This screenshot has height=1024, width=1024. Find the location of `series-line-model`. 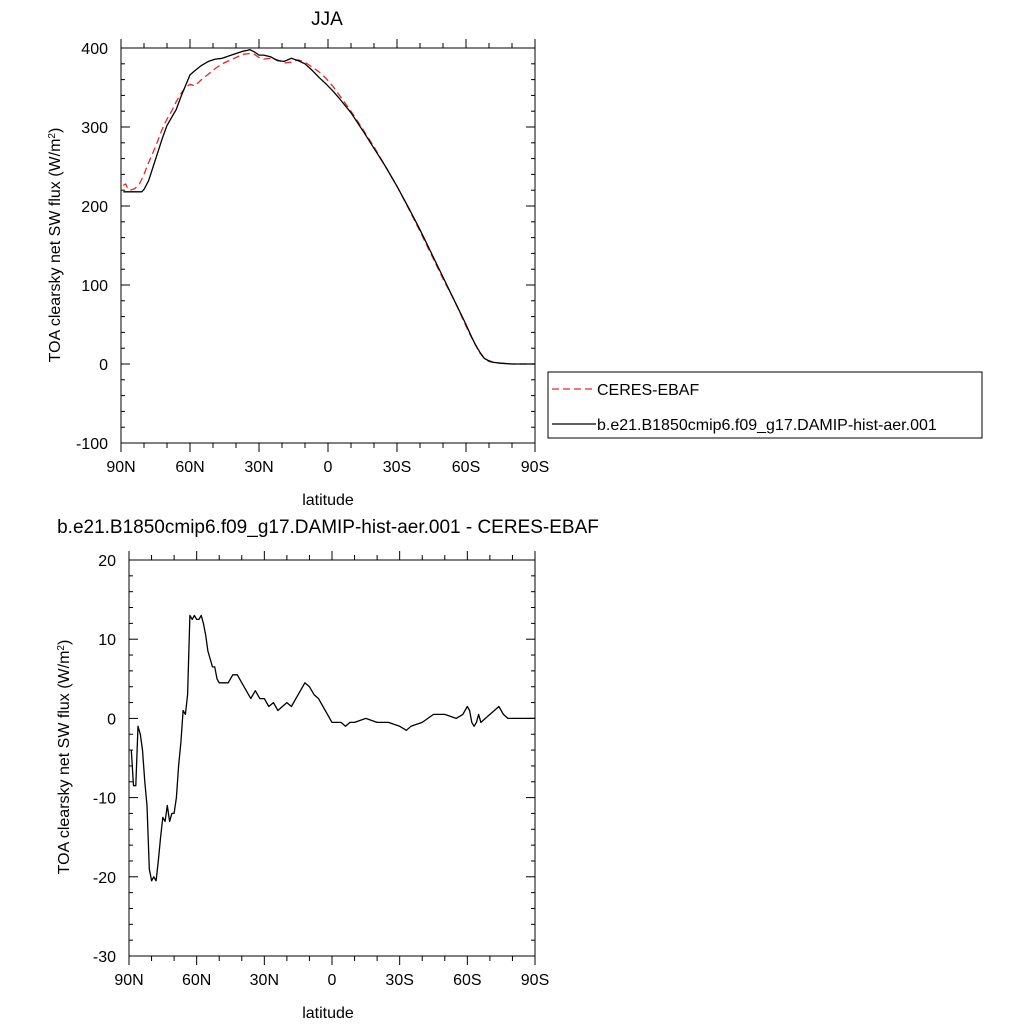

series-line-model is located at coordinates (329, 206).